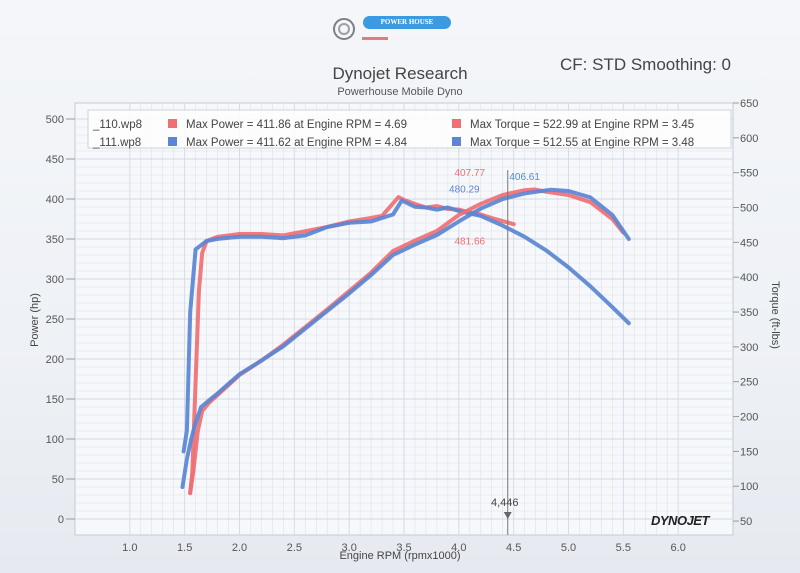  What do you see at coordinates (470, 242) in the screenshot?
I see `value-annotation: 481.66` at bounding box center [470, 242].